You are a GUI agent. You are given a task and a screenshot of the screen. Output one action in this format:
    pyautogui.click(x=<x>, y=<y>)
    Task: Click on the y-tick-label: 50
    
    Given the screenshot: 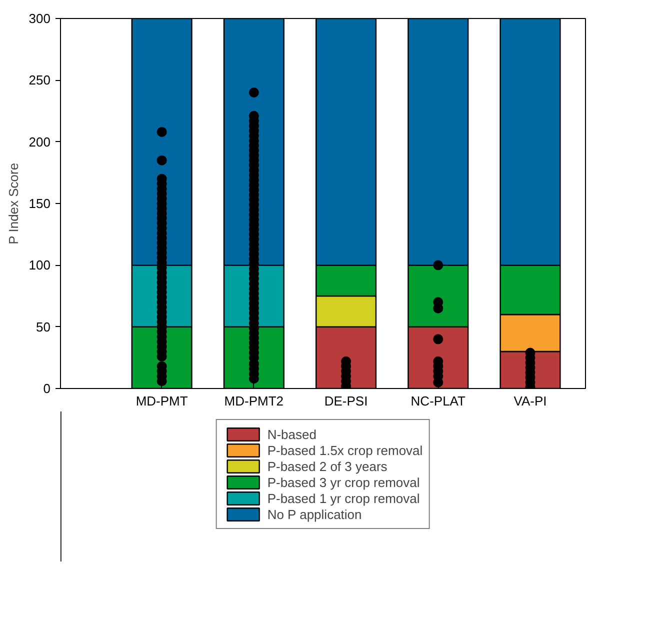 What is the action you would take?
    pyautogui.click(x=43, y=326)
    